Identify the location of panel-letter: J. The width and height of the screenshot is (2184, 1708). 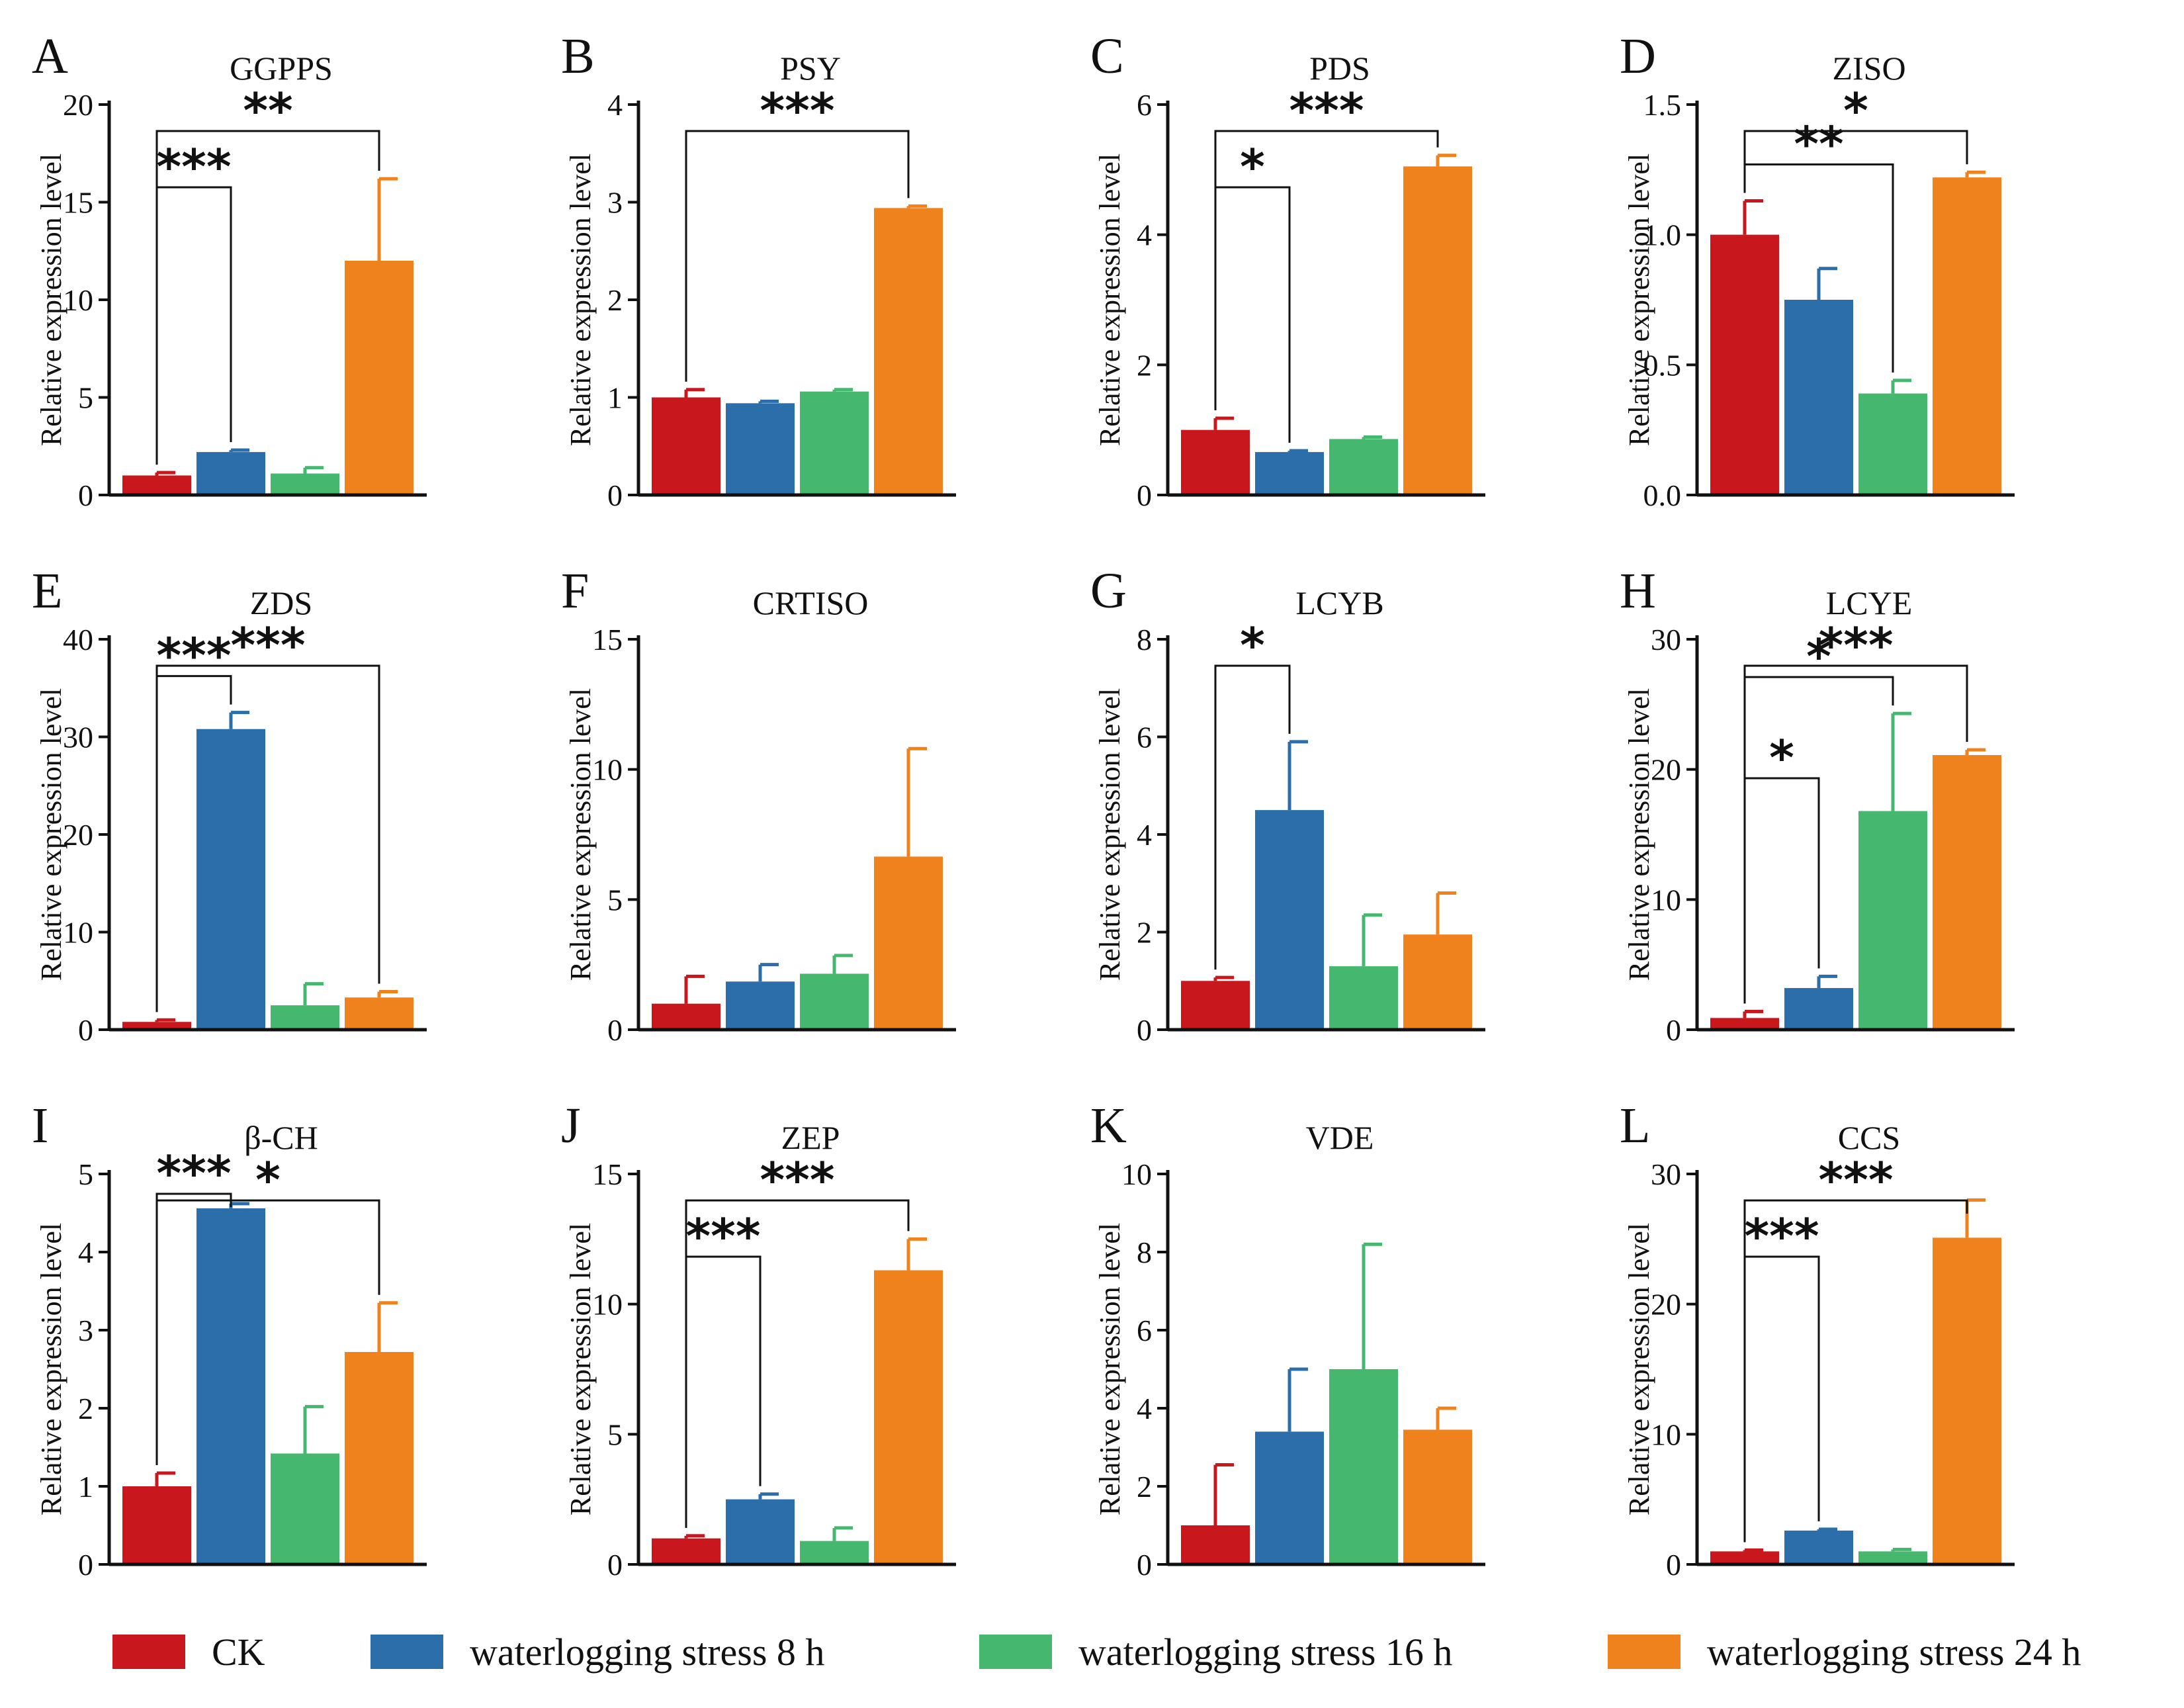
(571, 1125).